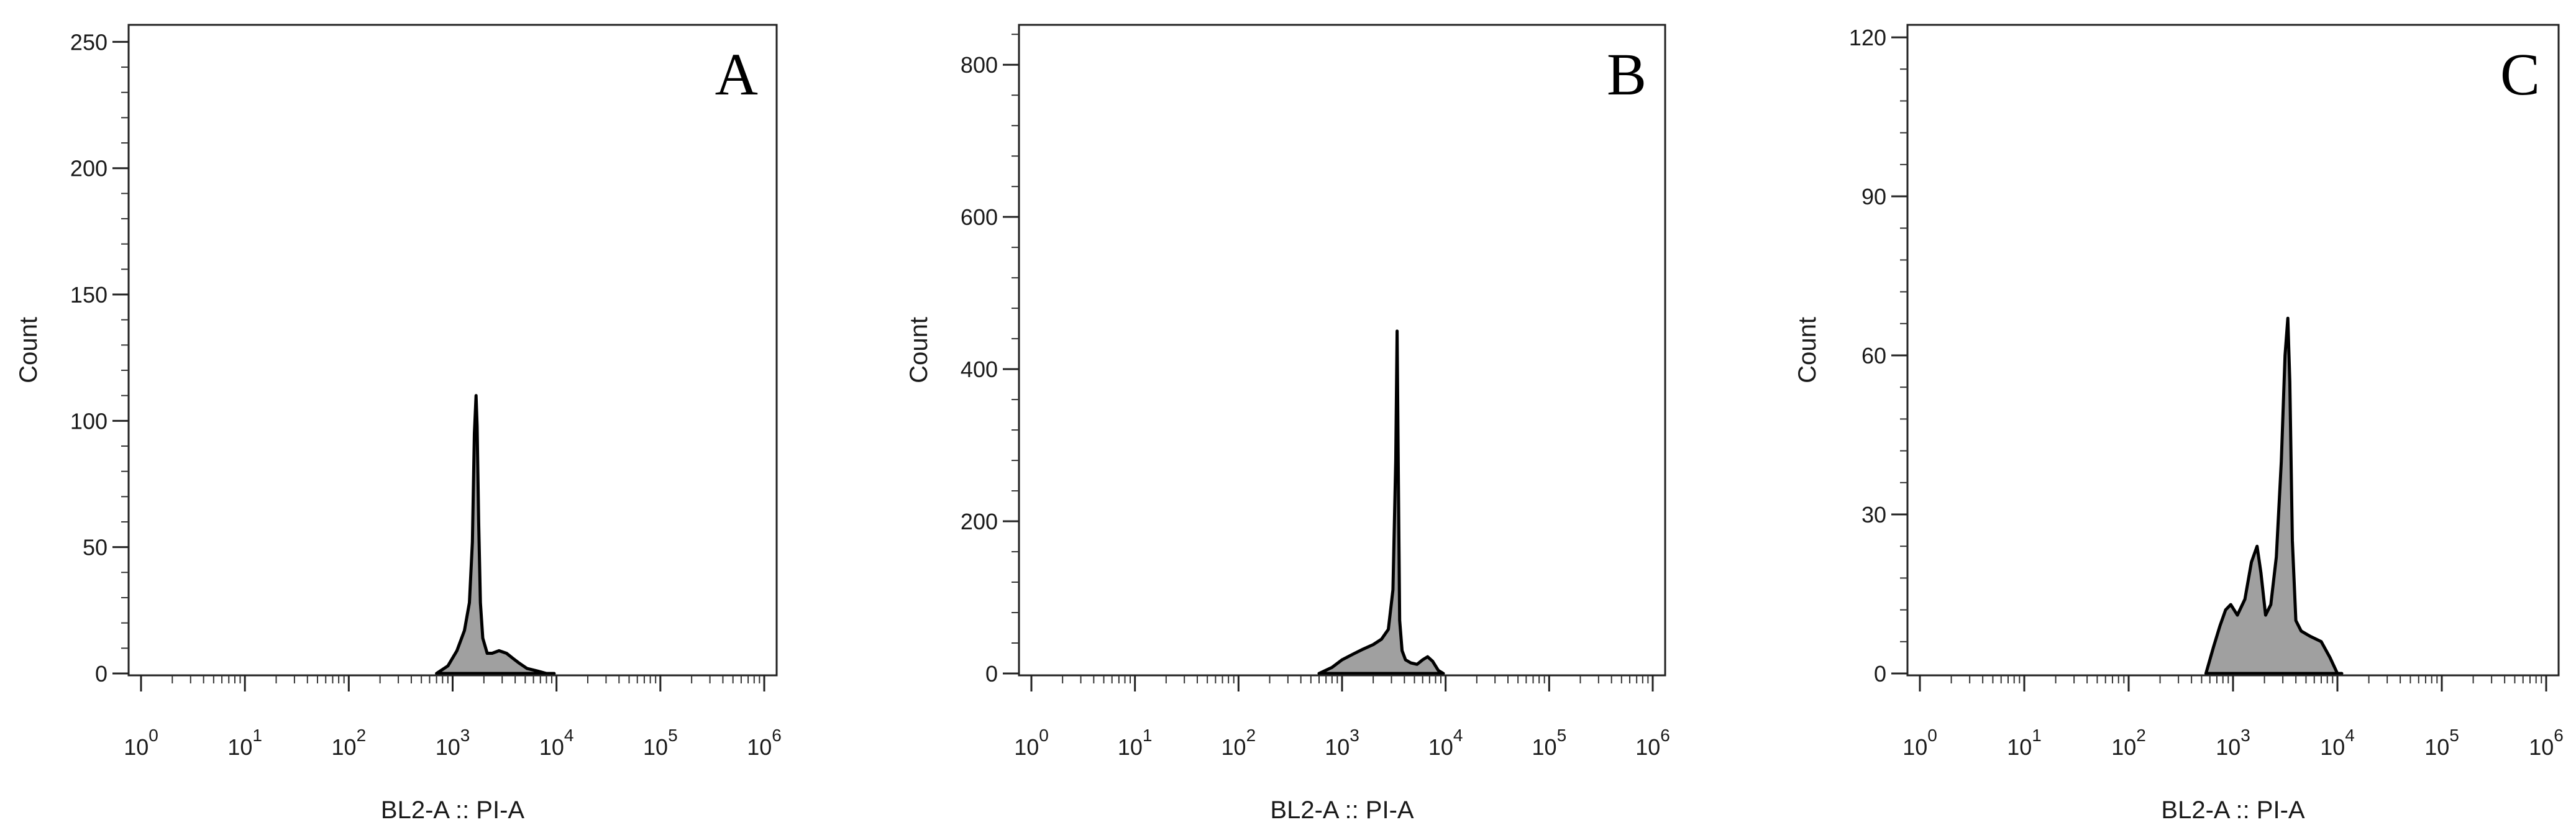 The width and height of the screenshot is (2576, 835). Describe the element at coordinates (95, 547) in the screenshot. I see `y-tick-label: 50` at that location.